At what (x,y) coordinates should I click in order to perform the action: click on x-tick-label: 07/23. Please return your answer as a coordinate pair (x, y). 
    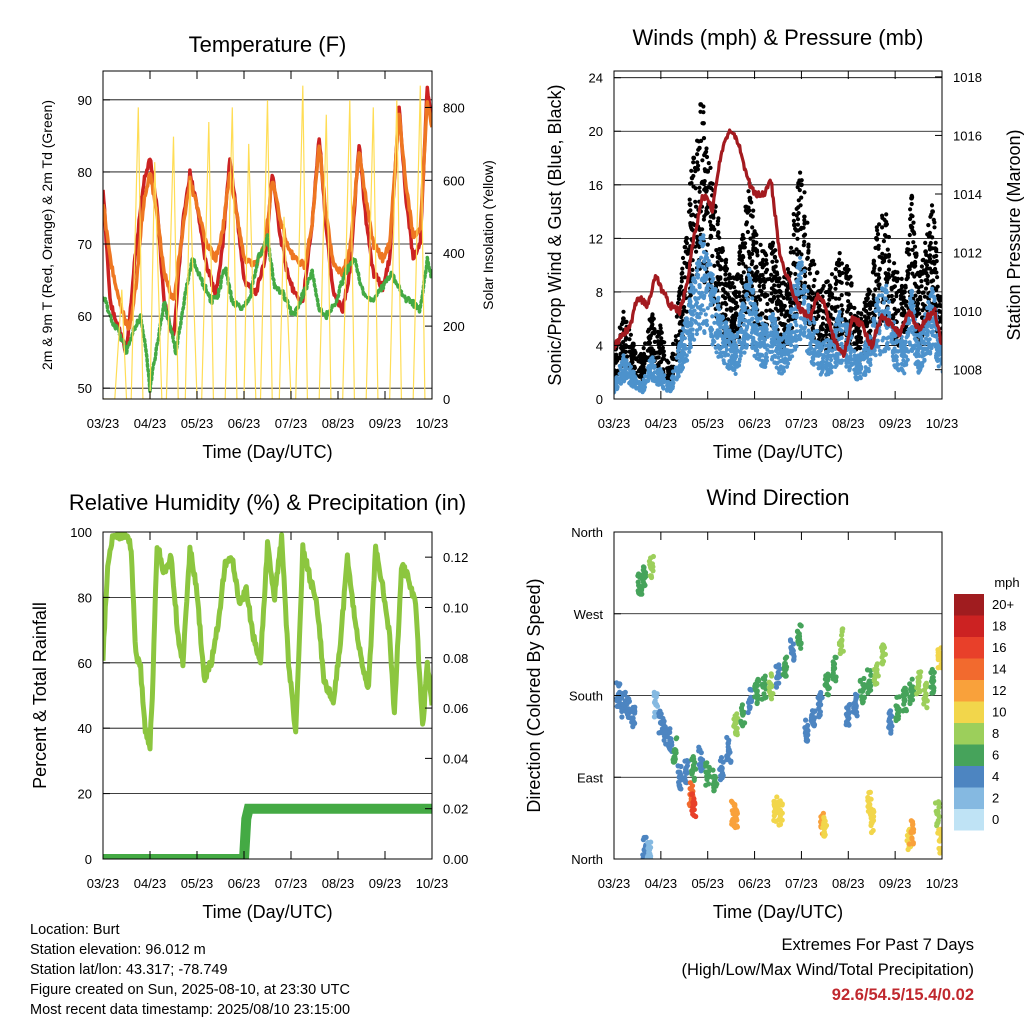
    Looking at the image, I should click on (291, 423).